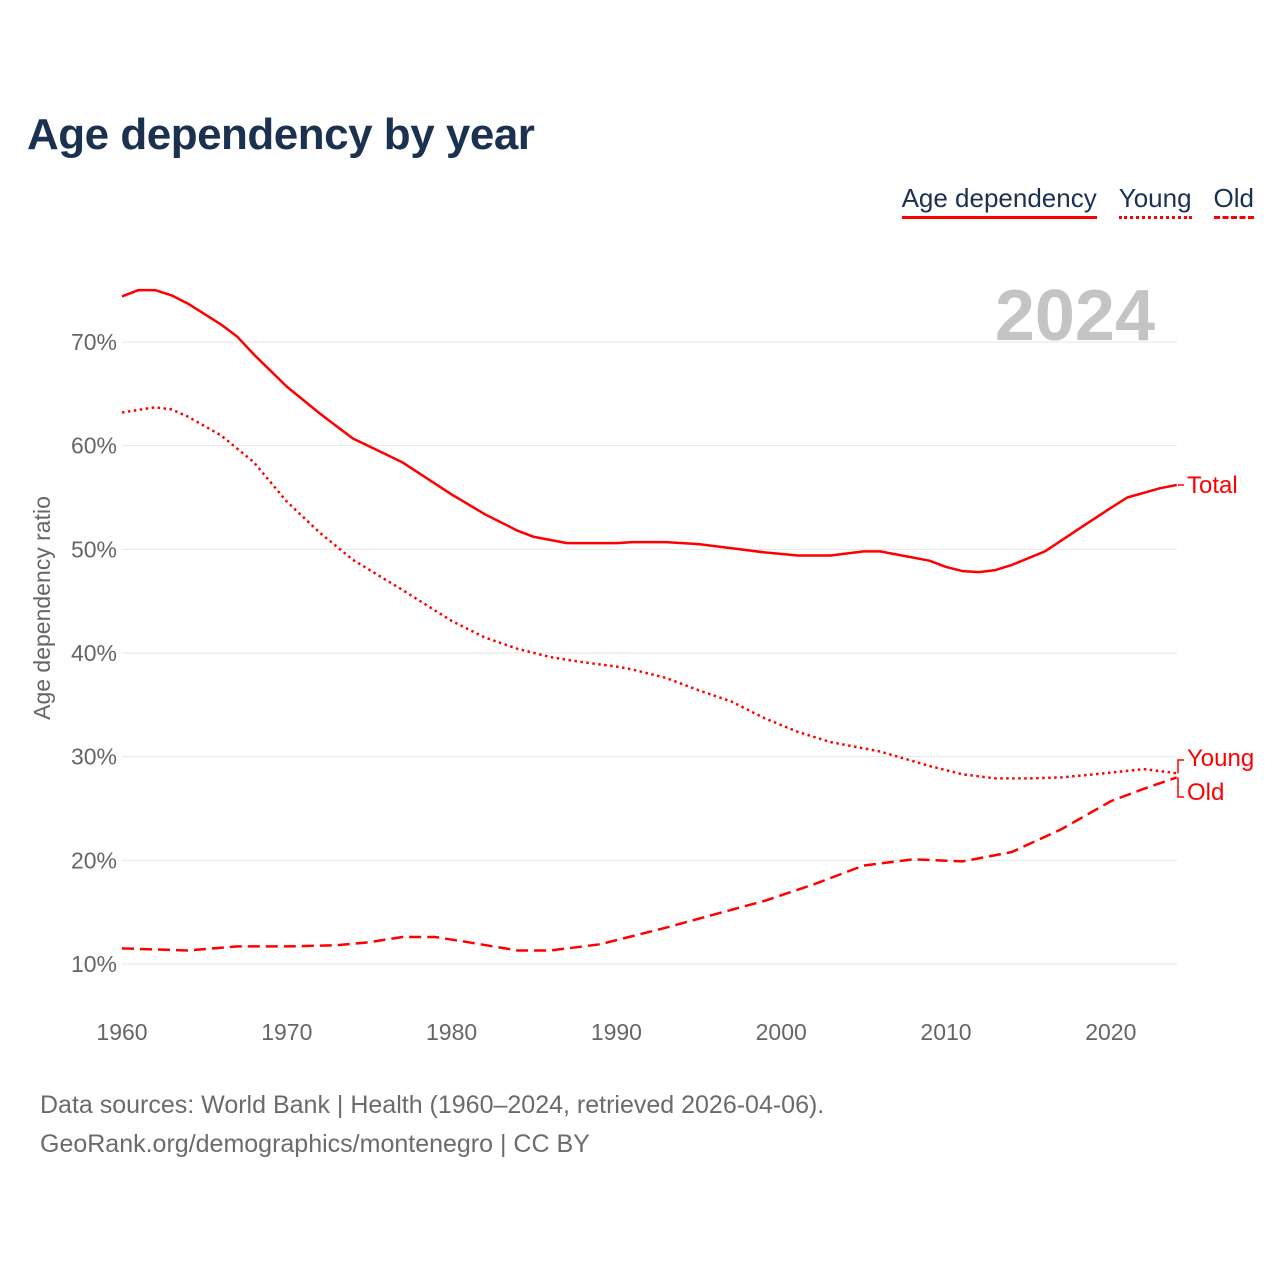 The image size is (1280, 1280). I want to click on x-tick-label: 1970, so click(286, 1032).